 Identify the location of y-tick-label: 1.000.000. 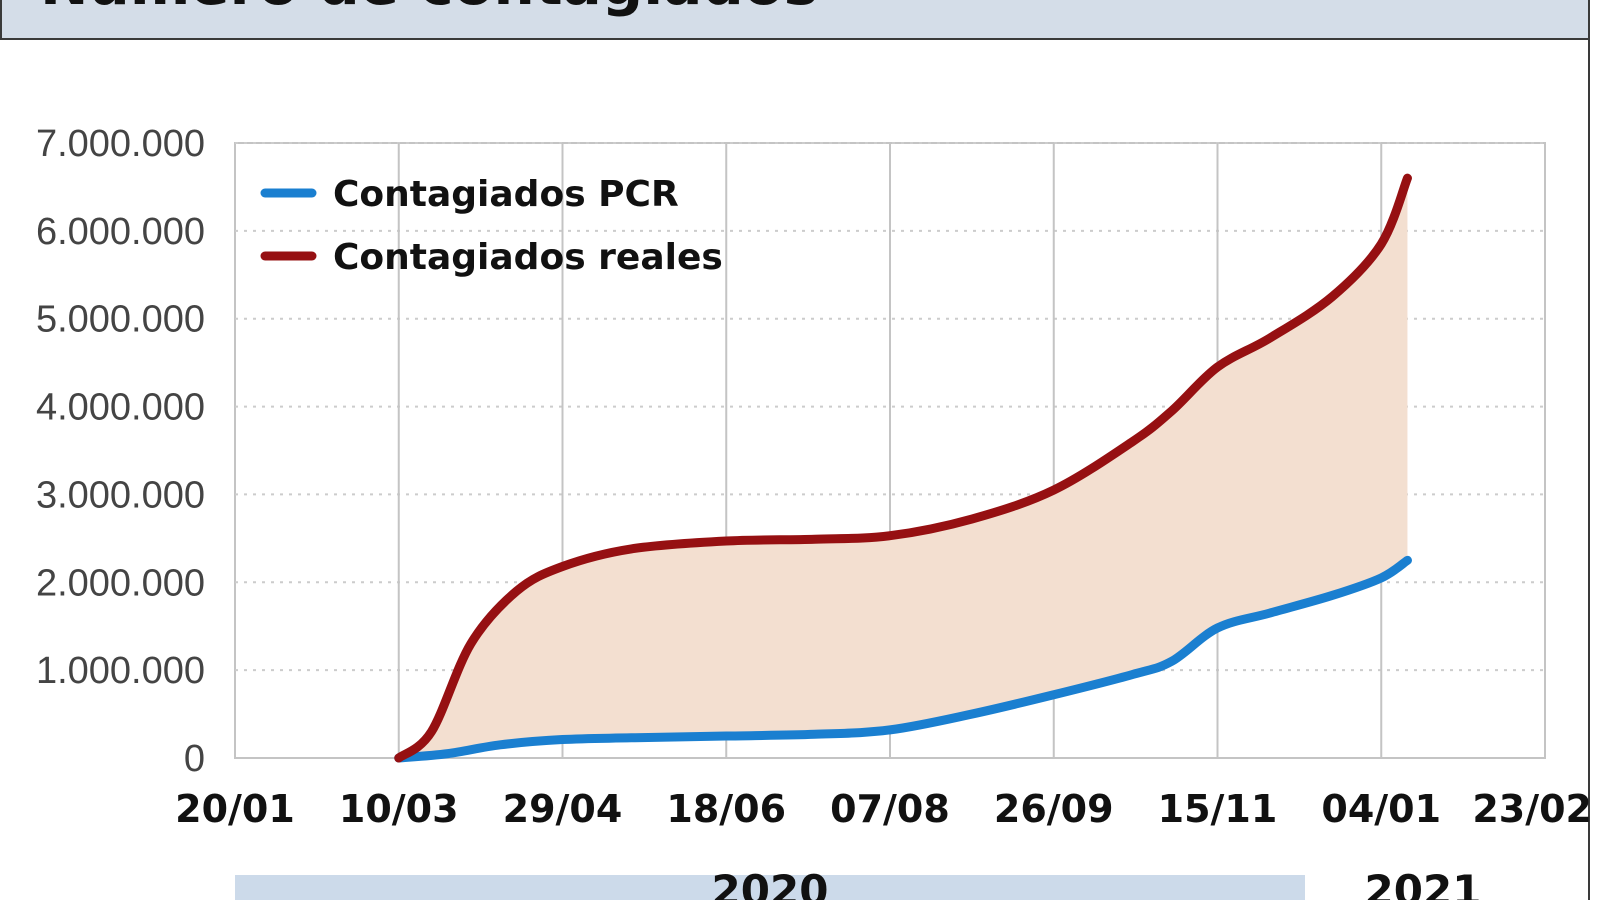
(120, 671).